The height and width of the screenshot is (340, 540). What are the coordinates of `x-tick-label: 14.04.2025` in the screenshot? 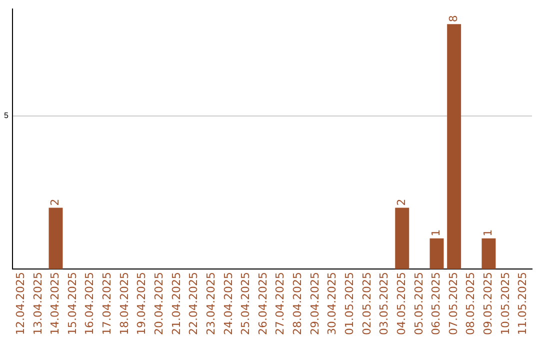 It's located at (55, 304).